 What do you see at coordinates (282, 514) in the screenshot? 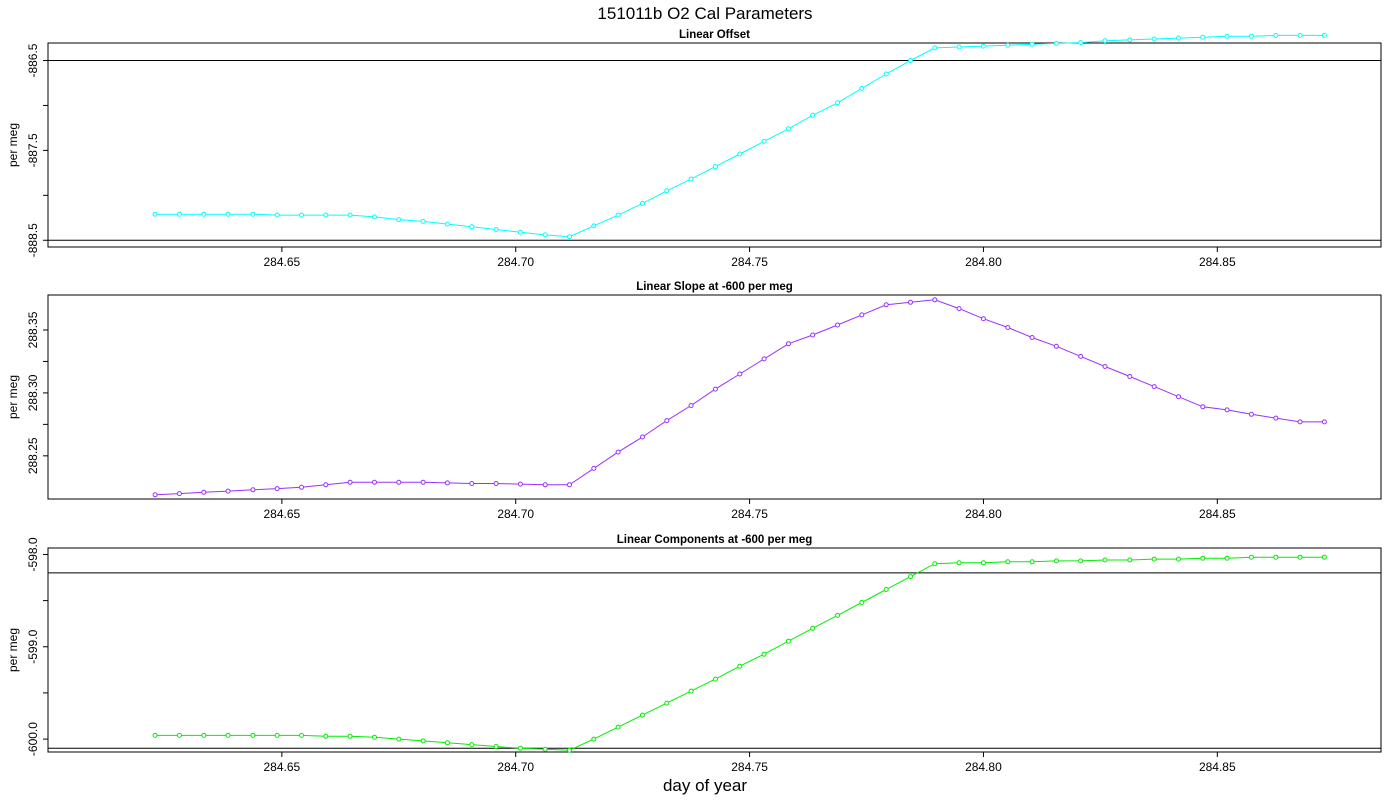
I see `x-tick-label: 284.65` at bounding box center [282, 514].